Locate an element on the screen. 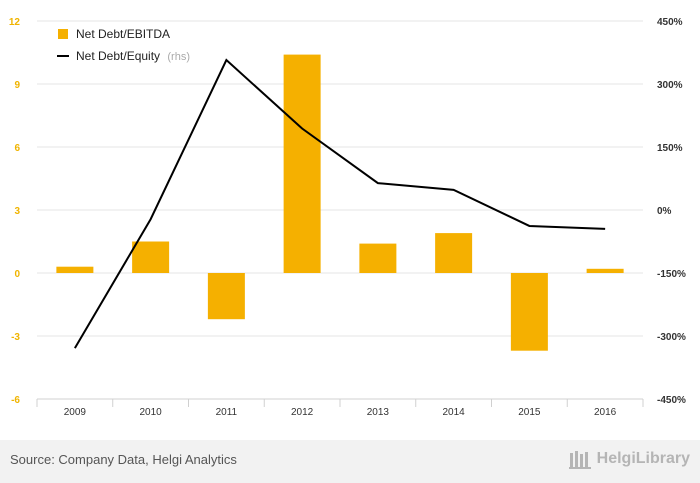  library-icon is located at coordinates (579, 460).